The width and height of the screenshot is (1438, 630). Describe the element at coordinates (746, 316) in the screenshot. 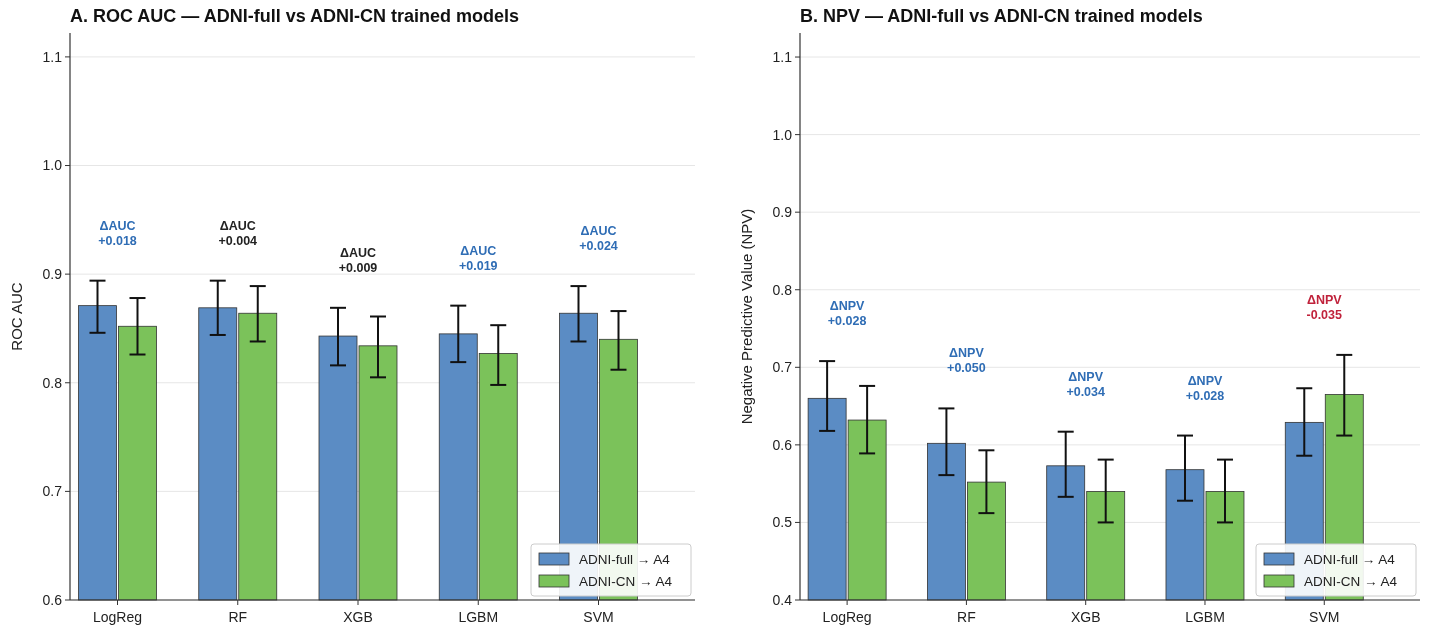

I see `y-axis-title: Negative Predictive Value (NPV)` at that location.